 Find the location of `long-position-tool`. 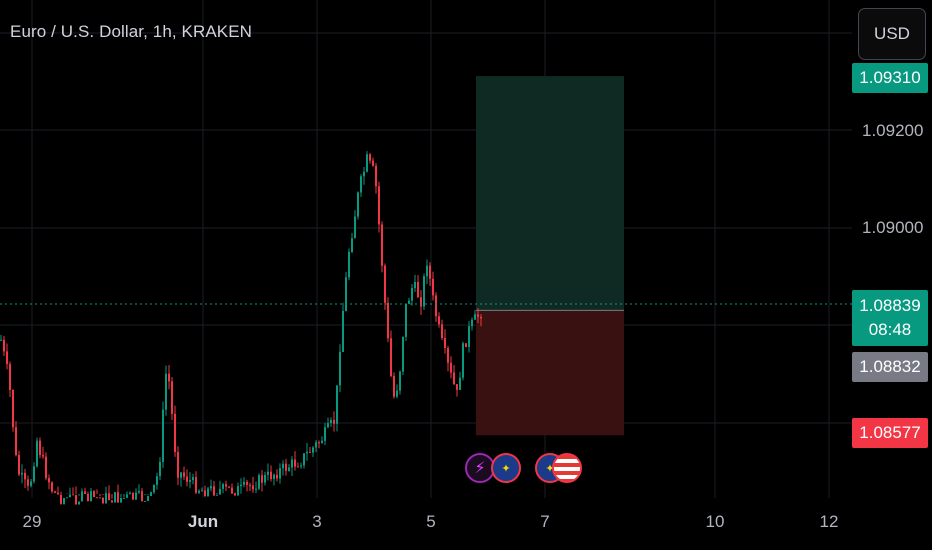

long-position-tool is located at coordinates (550, 256).